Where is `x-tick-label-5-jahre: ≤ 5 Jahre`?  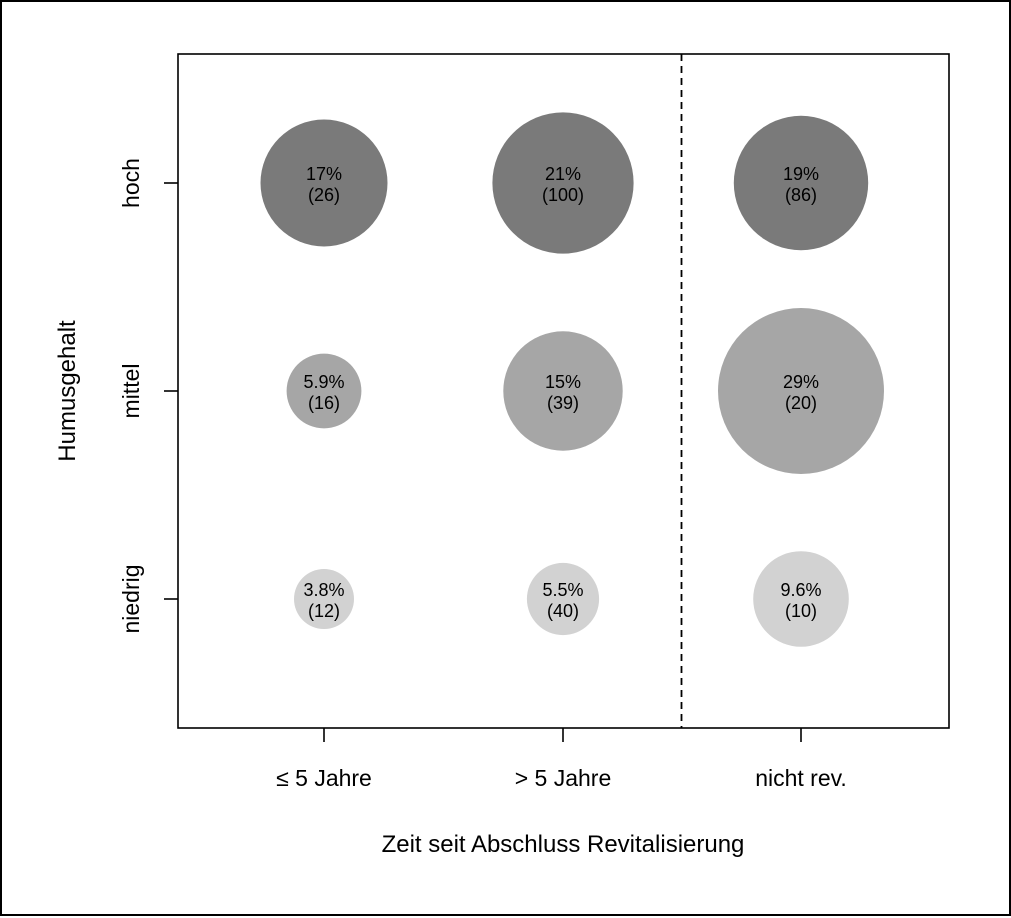 x-tick-label-5-jahre: ≤ 5 Jahre is located at coordinates (324, 778).